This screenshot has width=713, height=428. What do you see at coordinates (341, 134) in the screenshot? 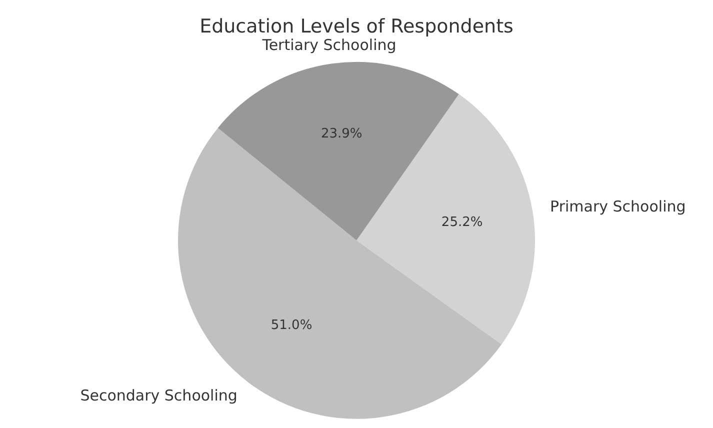
I see `data-label: 23.9%` at bounding box center [341, 134].